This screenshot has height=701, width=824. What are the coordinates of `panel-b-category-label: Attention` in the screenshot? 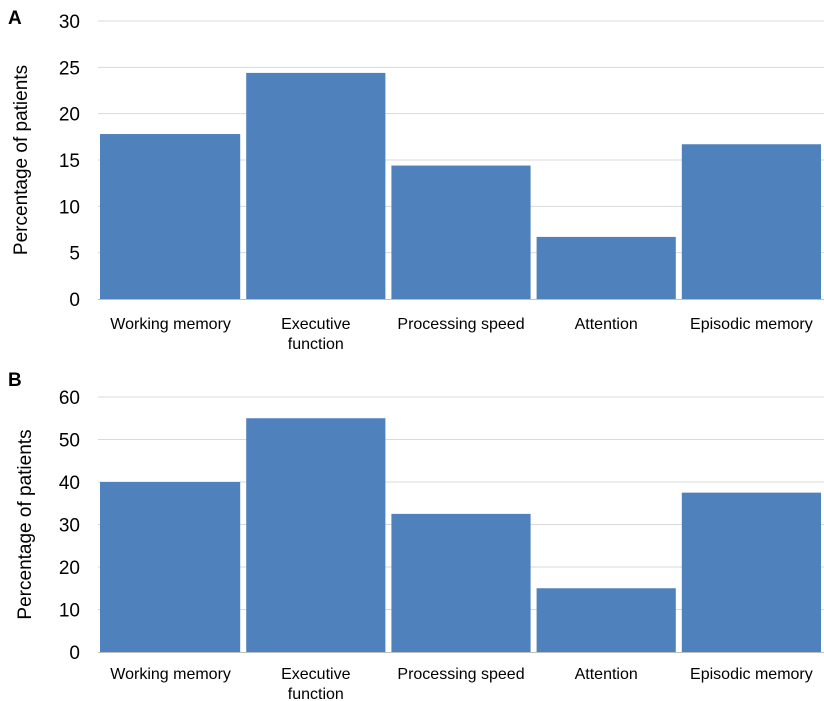 It's located at (606, 674).